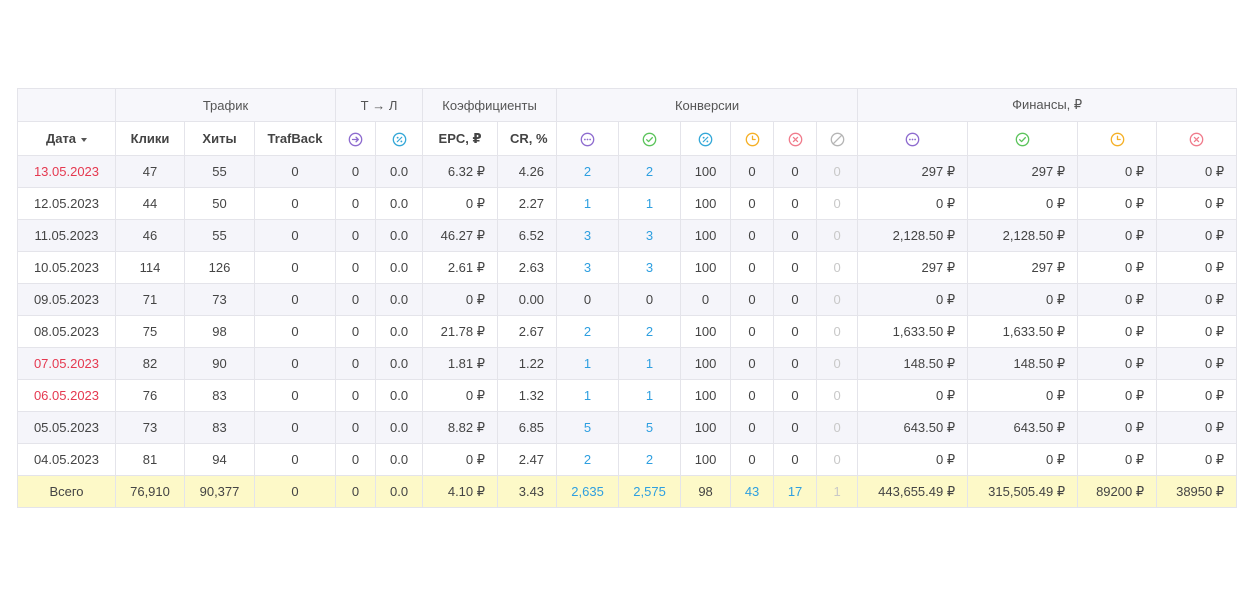 The image size is (1250, 600). What do you see at coordinates (588, 299) in the screenshot?
I see `conv-pending-cell: 0` at bounding box center [588, 299].